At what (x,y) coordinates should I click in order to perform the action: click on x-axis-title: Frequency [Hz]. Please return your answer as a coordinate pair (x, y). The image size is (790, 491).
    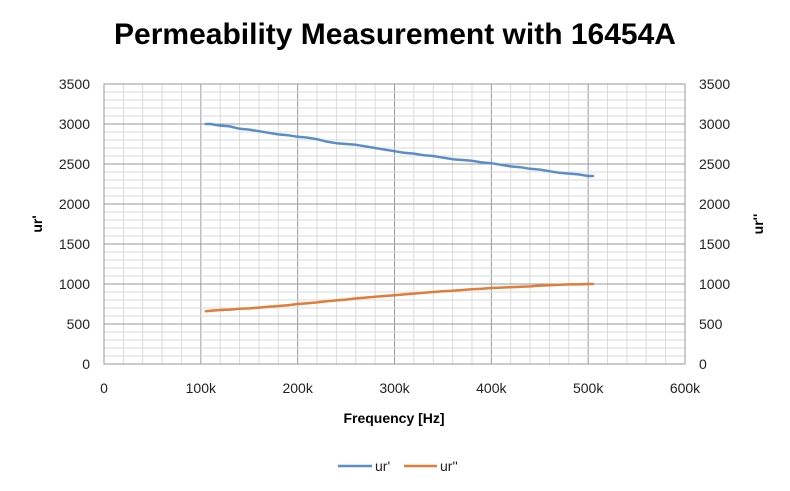
    Looking at the image, I should click on (393, 418).